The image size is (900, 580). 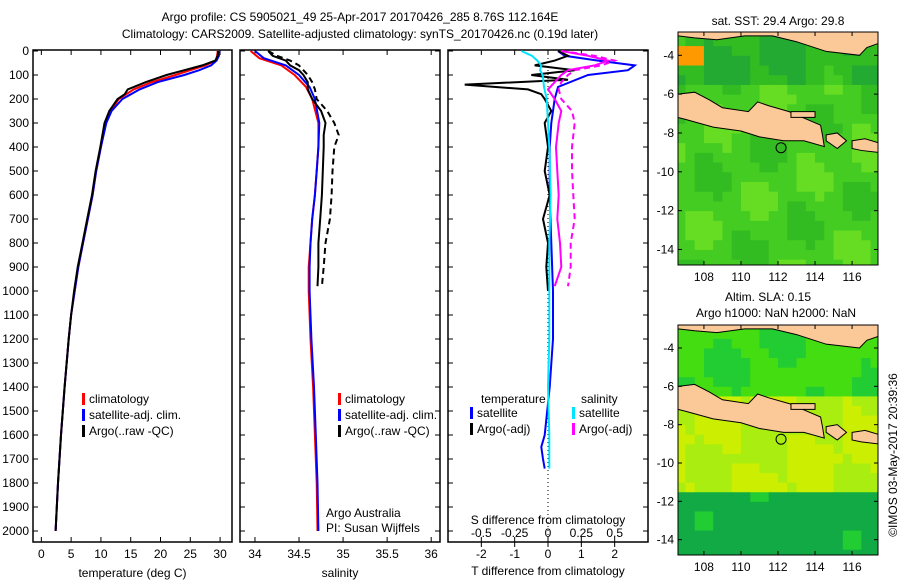 I want to click on legend-swatch, so click(x=83, y=431).